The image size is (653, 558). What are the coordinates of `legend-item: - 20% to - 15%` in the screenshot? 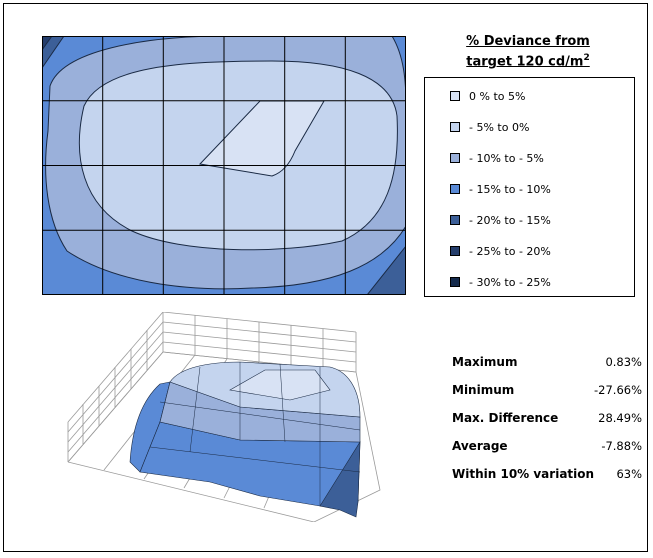 It's located at (500, 220).